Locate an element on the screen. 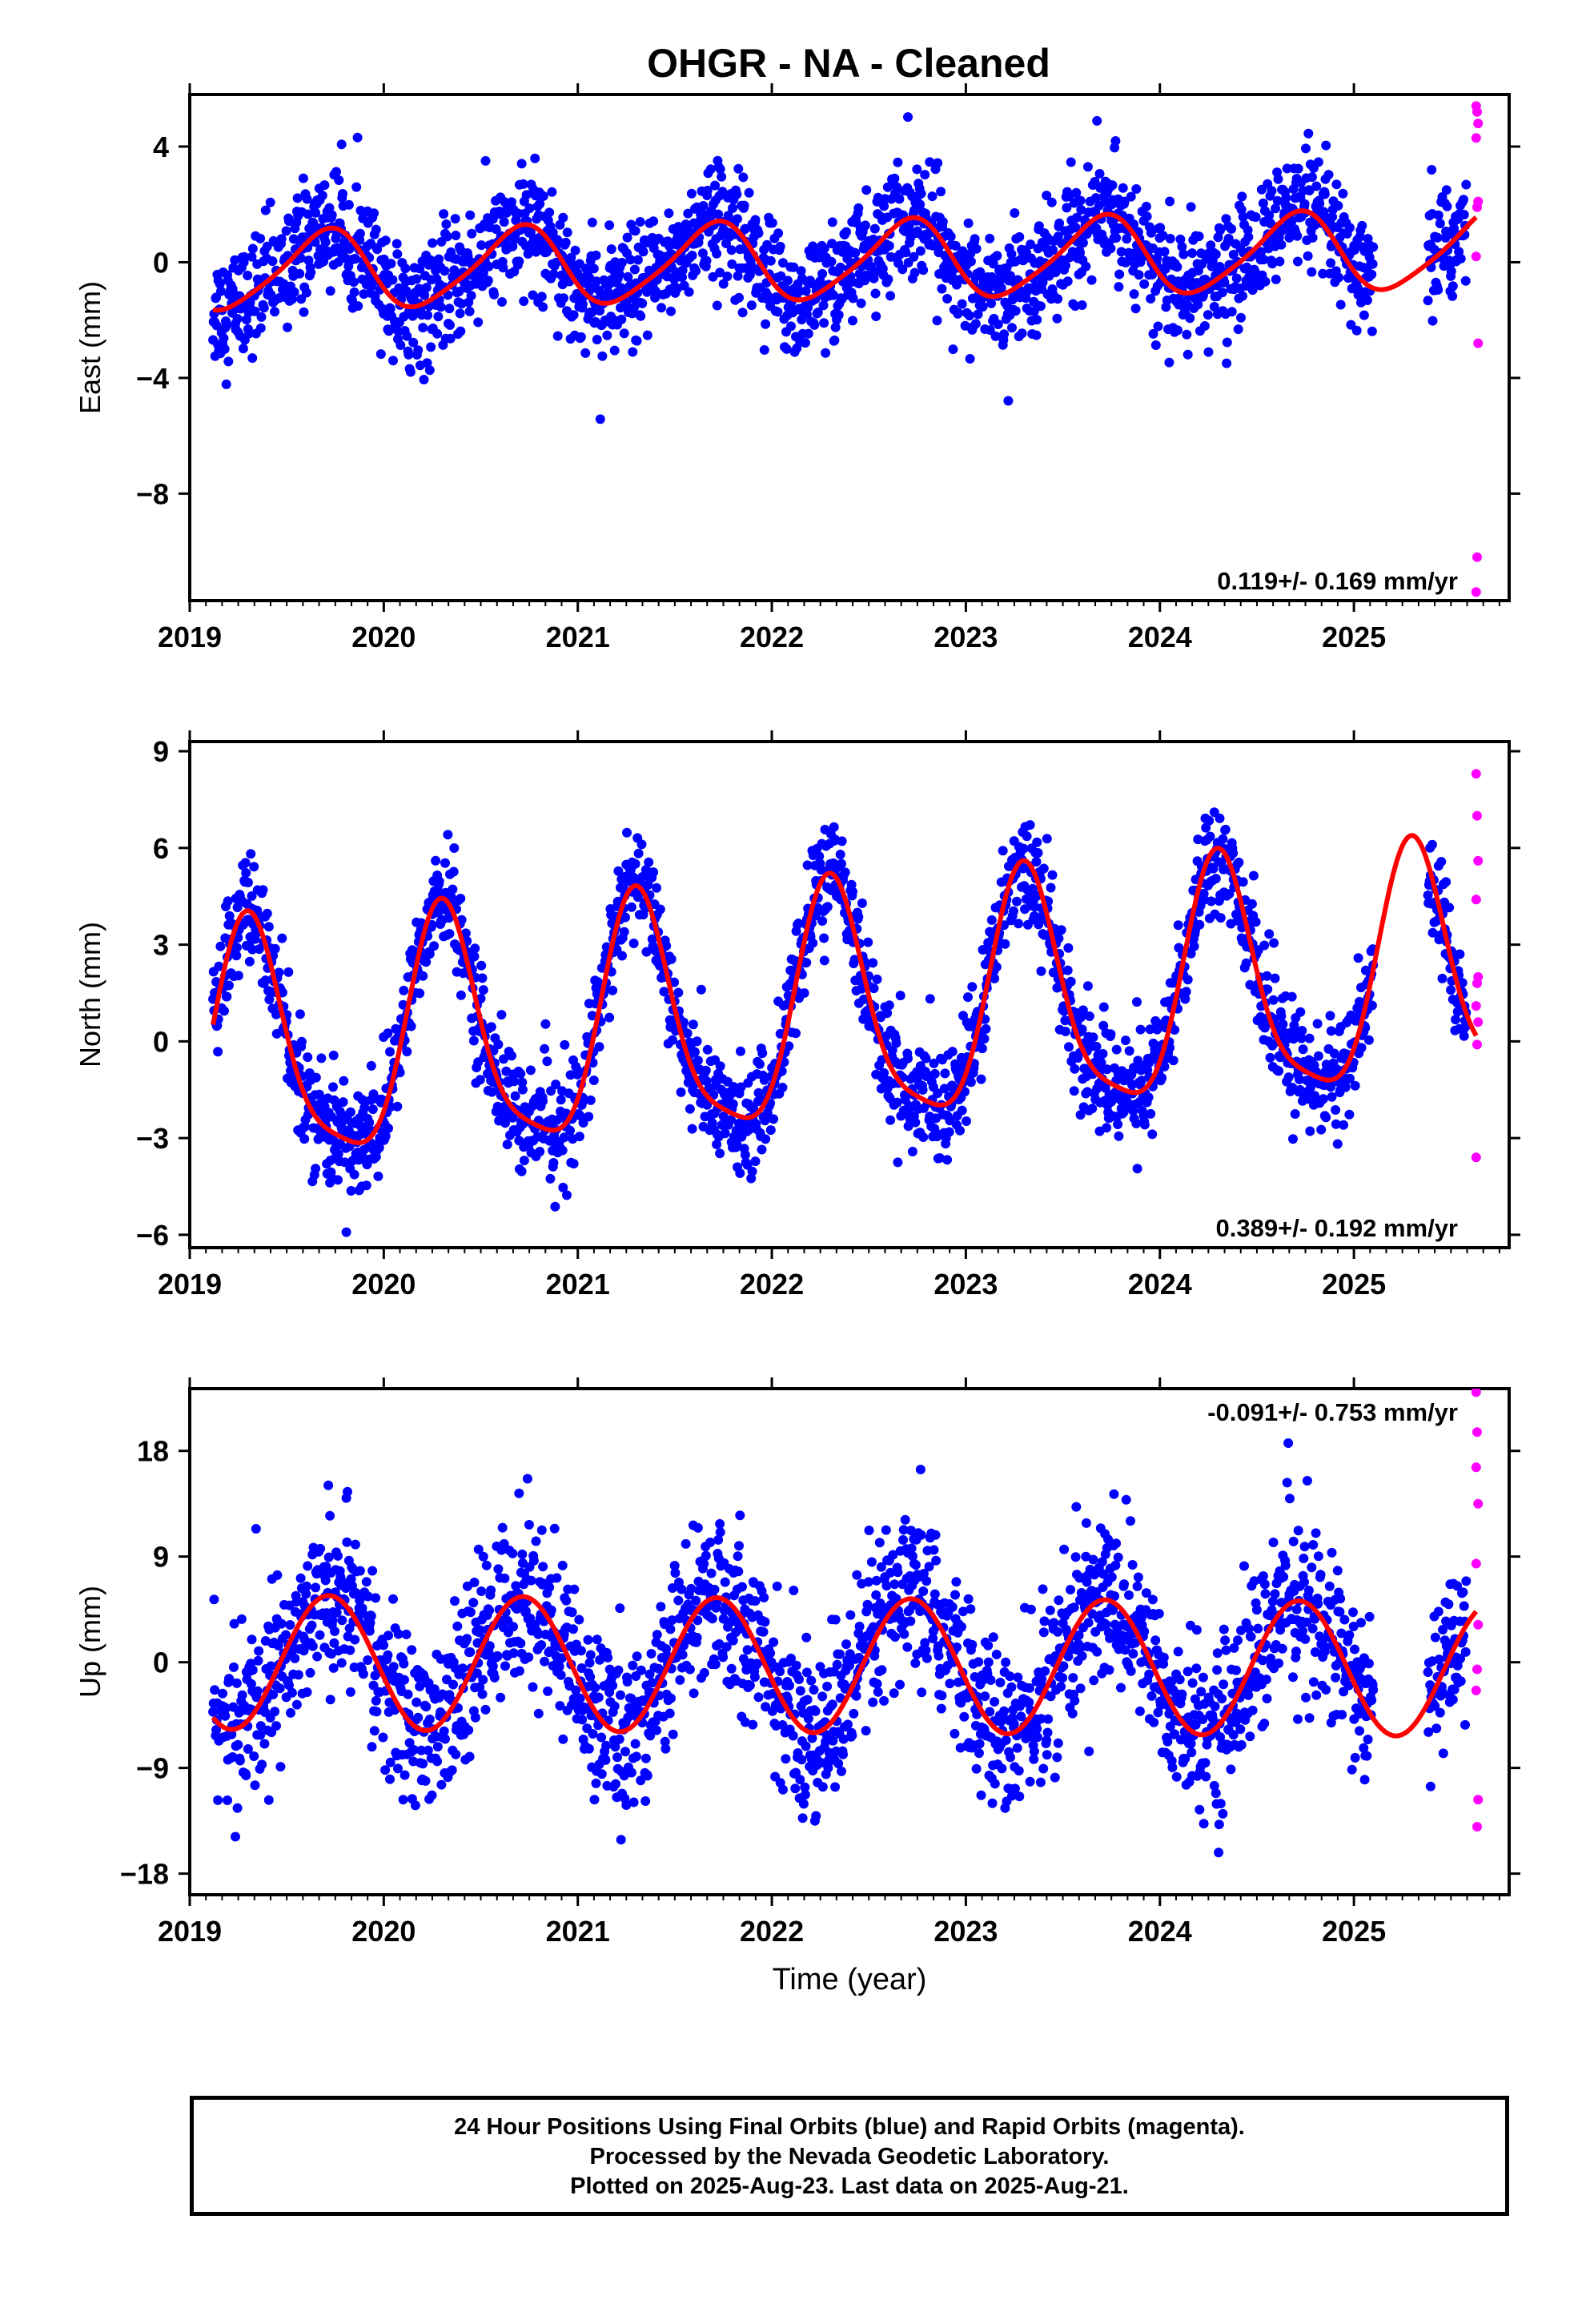 Image resolution: width=1582 pixels, height=2324 pixels. y-tick-label: 6 is located at coordinates (161, 848).